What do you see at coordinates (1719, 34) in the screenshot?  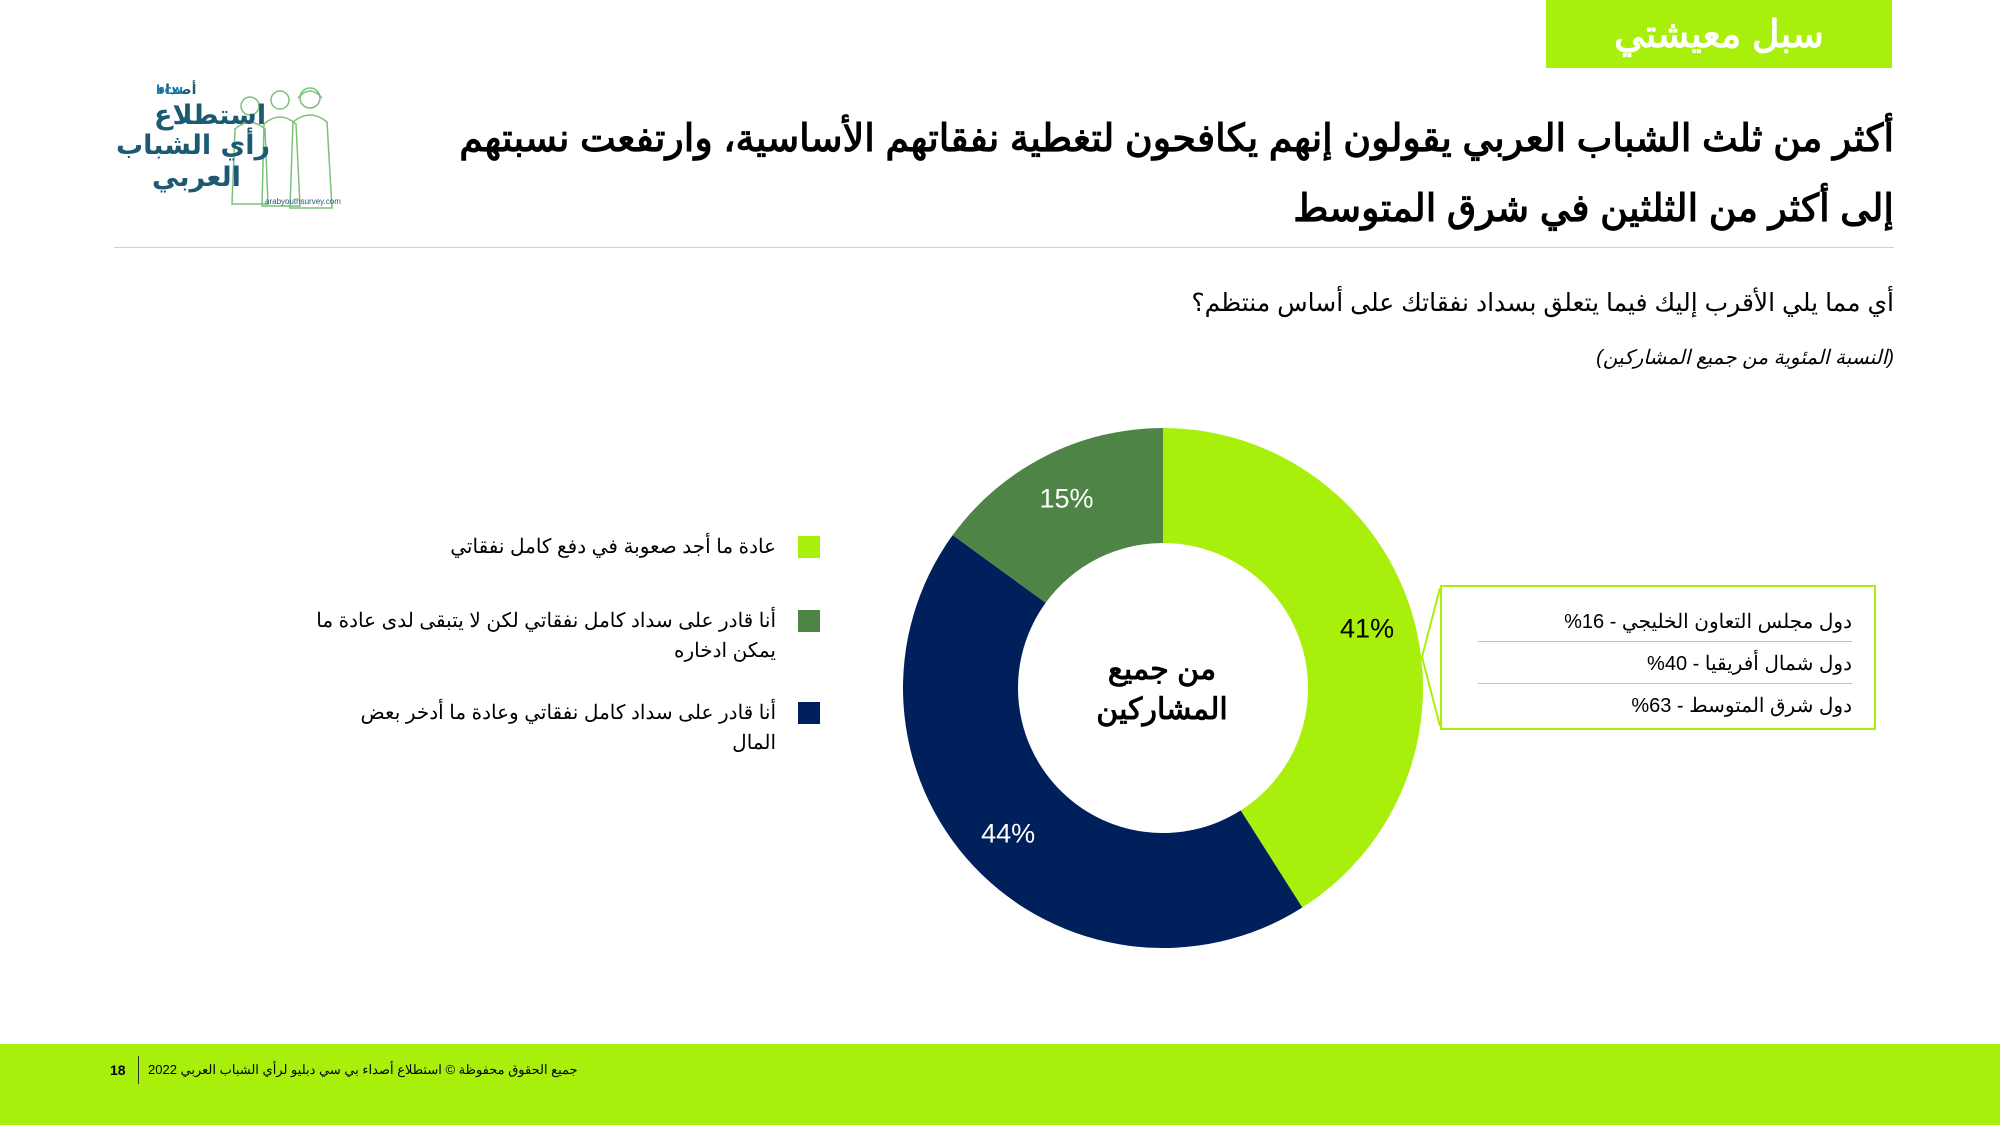 I see `section-tag: سبل معيشتي` at bounding box center [1719, 34].